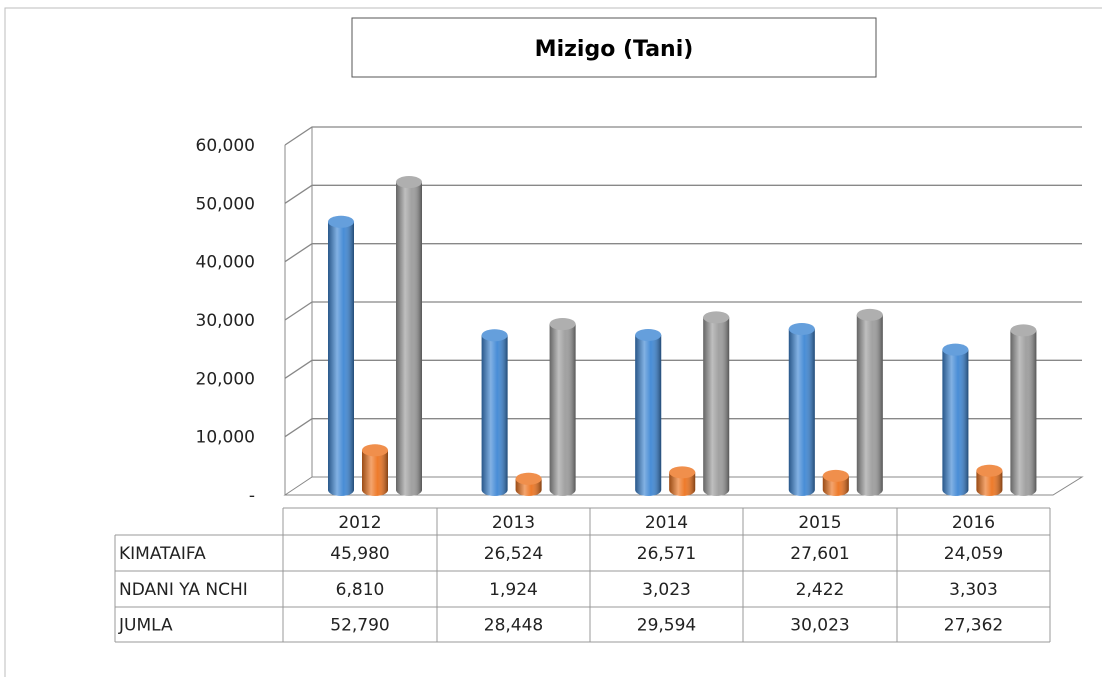  What do you see at coordinates (225, 438) in the screenshot?
I see `y-tick-label: 10,000` at bounding box center [225, 438].